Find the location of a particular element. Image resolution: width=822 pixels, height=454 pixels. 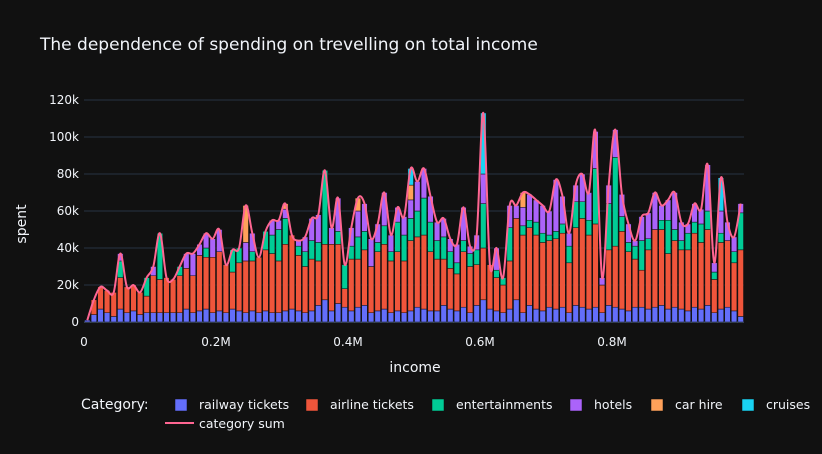

legend-label: category sum is located at coordinates (242, 423).